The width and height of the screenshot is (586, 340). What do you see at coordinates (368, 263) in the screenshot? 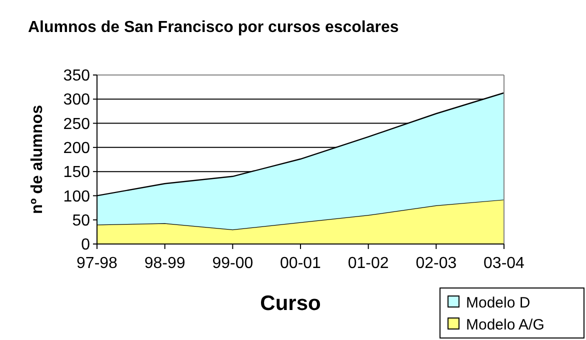
I see `x-tick-label: 01-02` at bounding box center [368, 263].